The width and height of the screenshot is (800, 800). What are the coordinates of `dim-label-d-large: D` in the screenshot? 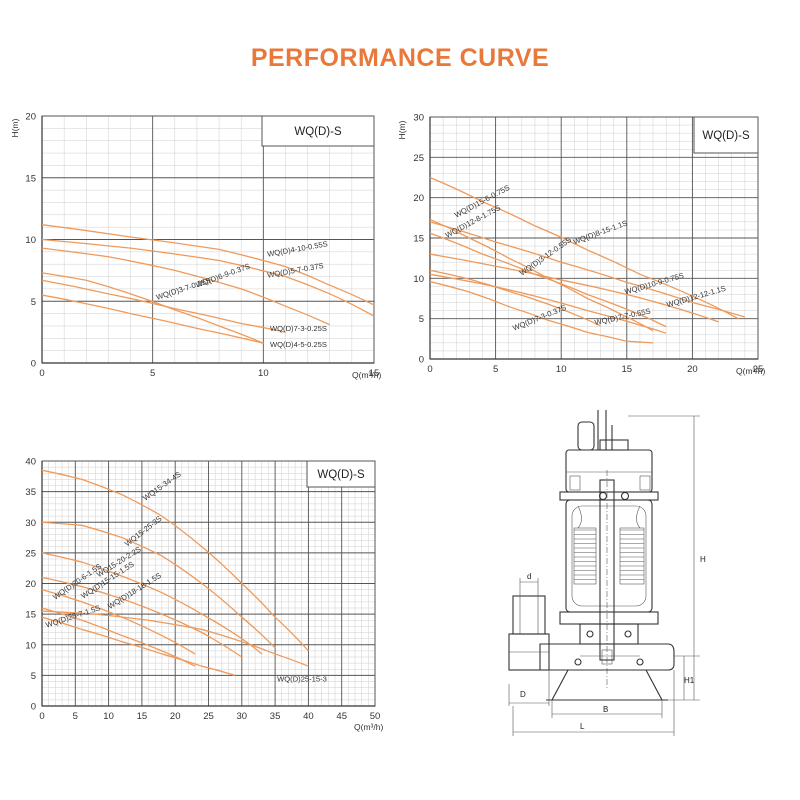 It's located at (523, 694).